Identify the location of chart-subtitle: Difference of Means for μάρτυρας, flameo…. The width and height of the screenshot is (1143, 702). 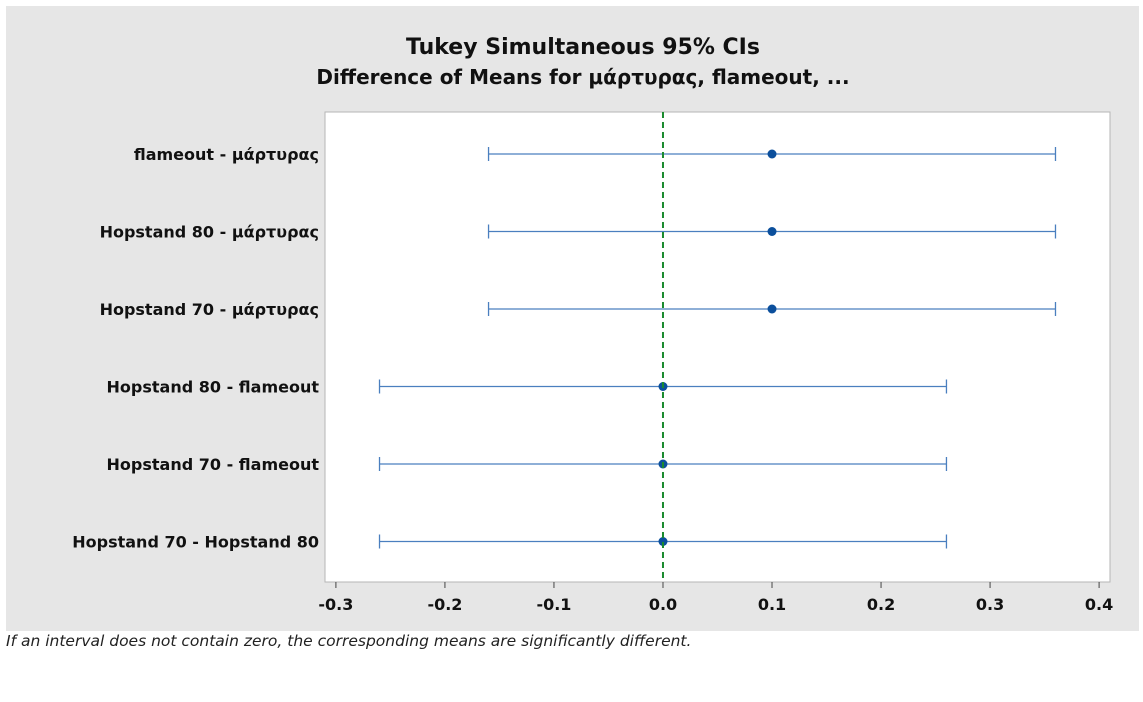
(582, 77).